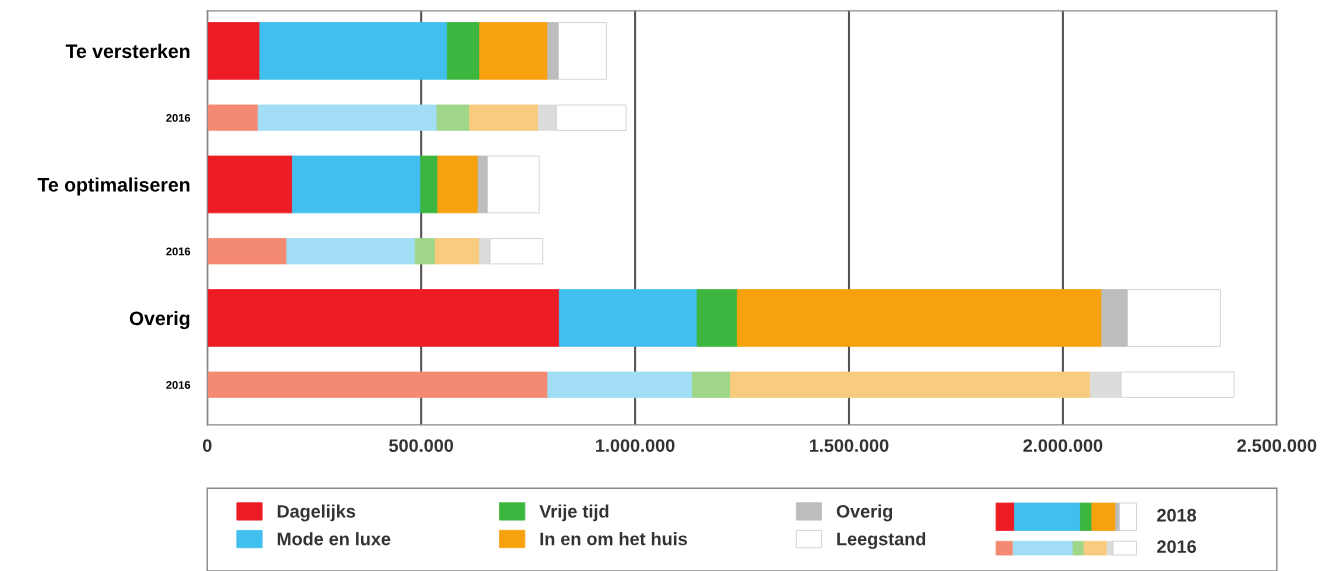  Describe the element at coordinates (574, 513) in the screenshot. I see `legend-label: Vrije tijd` at that location.